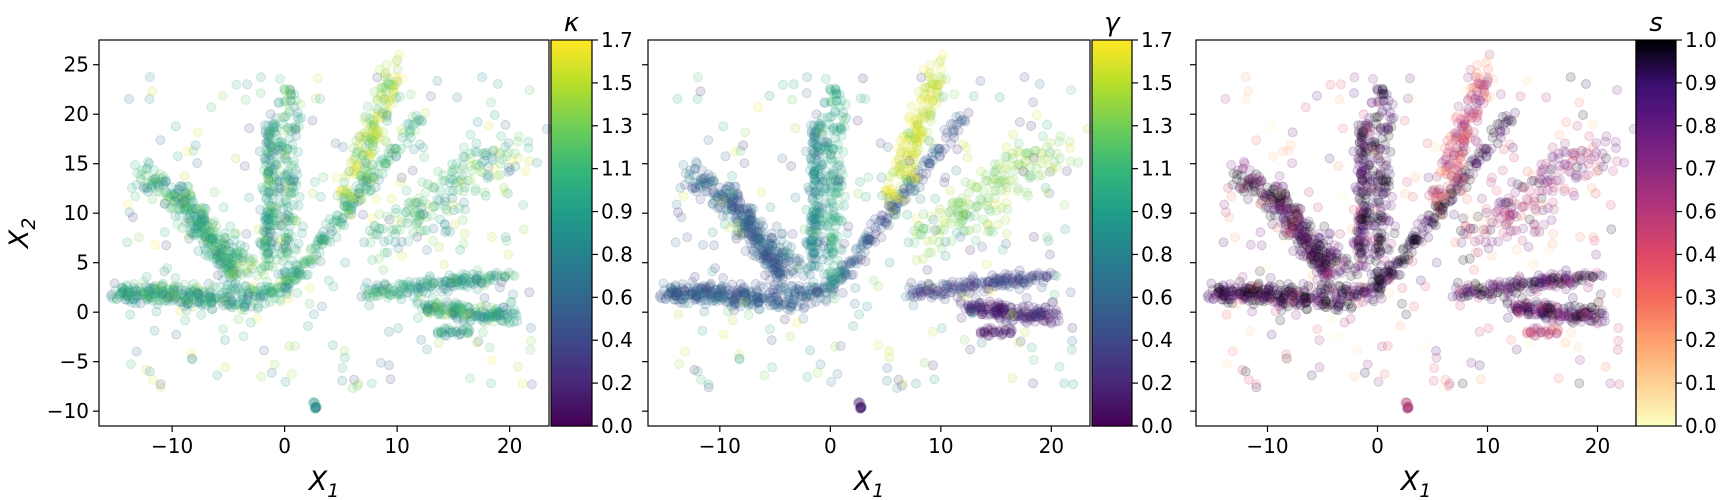  I want to click on colorbar-tick-label: 1.3, so click(617, 126).